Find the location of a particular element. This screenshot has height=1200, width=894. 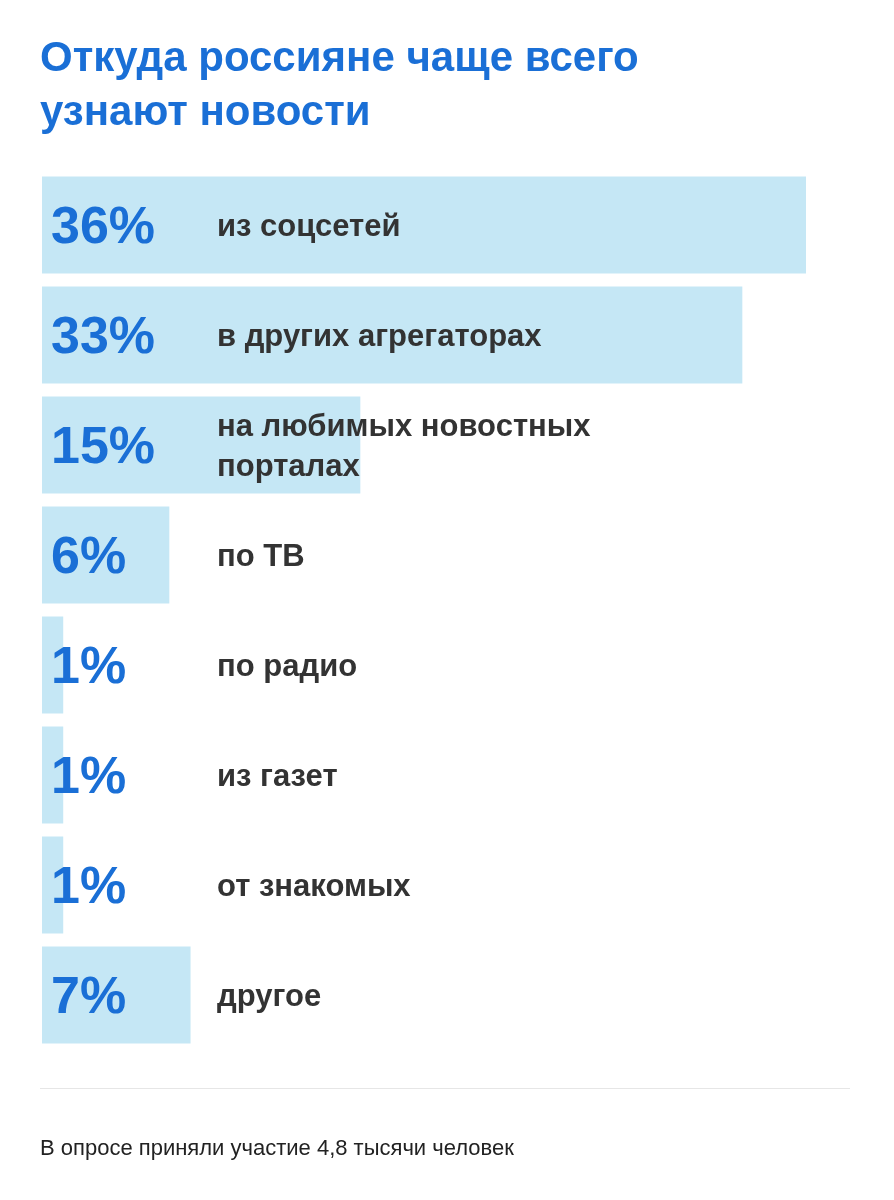

data-label: 36% is located at coordinates (103, 225).